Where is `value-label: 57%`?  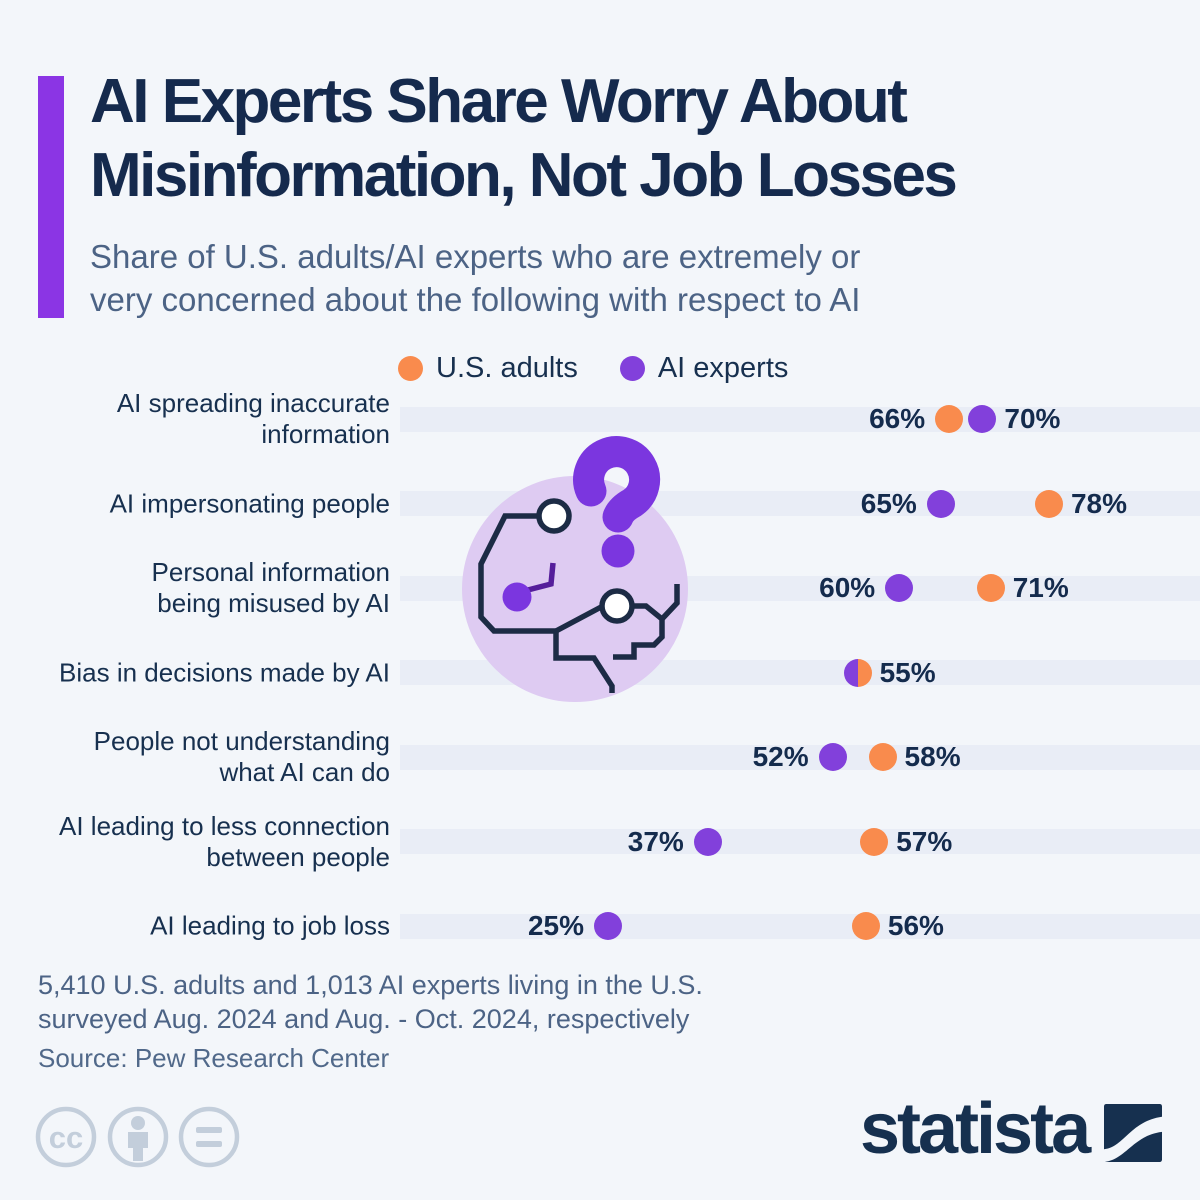 value-label: 57% is located at coordinates (924, 841).